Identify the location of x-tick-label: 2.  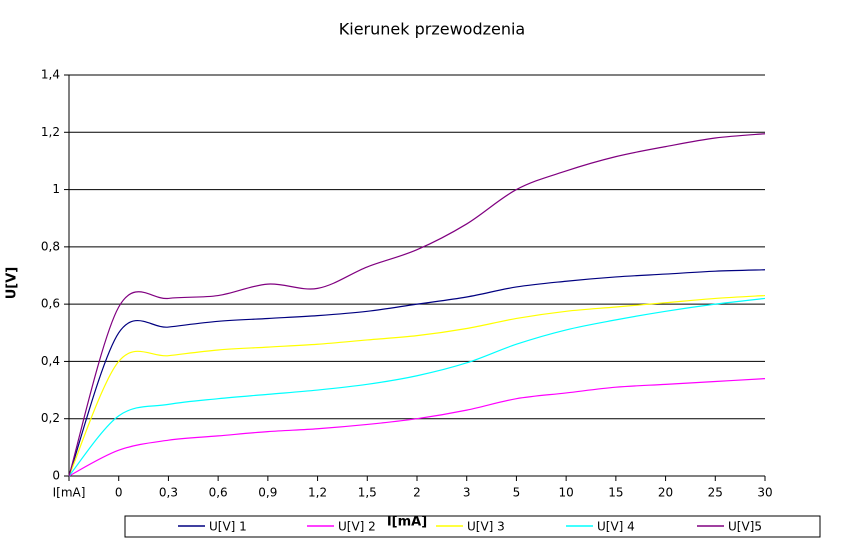
(417, 493).